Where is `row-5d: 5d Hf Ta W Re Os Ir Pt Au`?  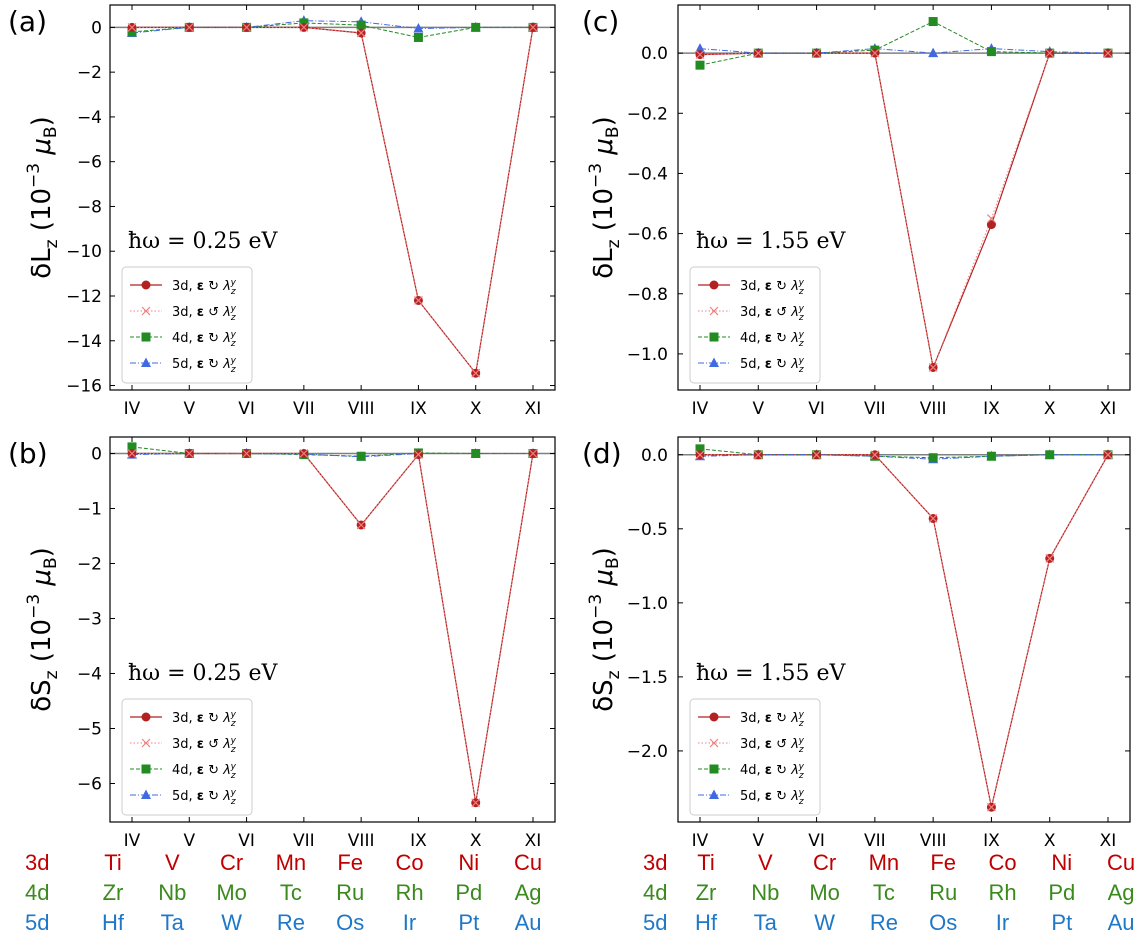 row-5d: 5d Hf Ta W Re Os Ir Pt Au is located at coordinates (859, 923).